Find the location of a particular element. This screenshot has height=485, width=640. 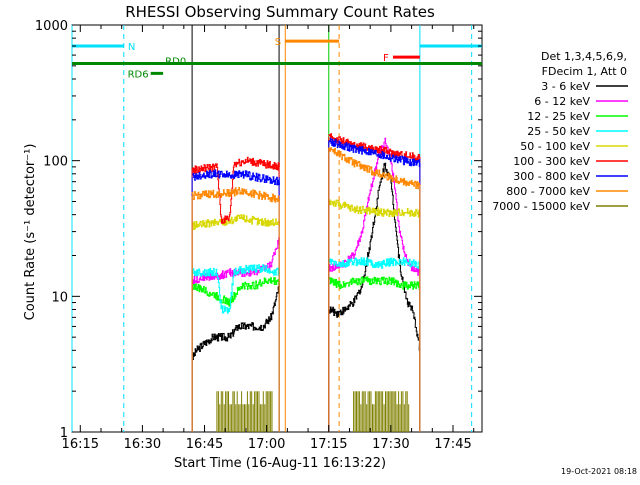

x-tick-label: 17:15 is located at coordinates (328, 444).